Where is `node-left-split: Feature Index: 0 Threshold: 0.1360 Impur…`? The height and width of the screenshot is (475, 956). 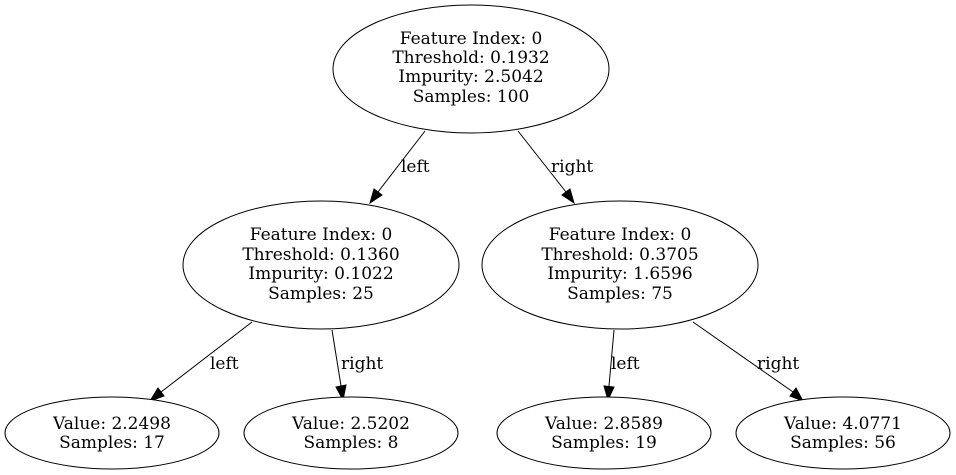 node-left-split: Feature Index: 0 Threshold: 0.1360 Impur… is located at coordinates (321, 265).